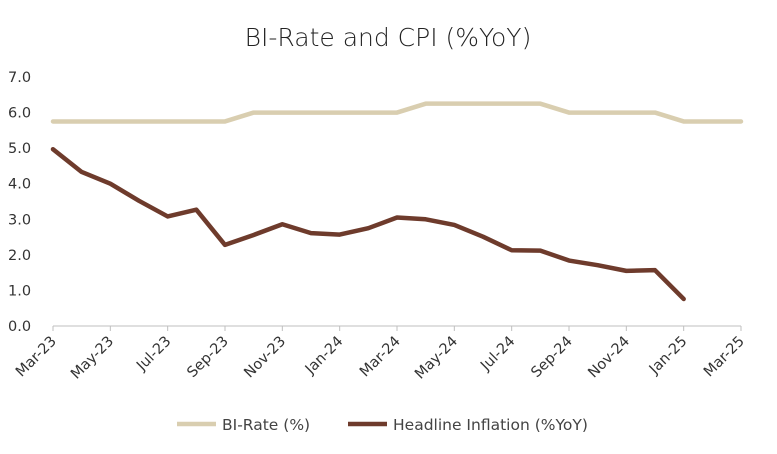 Image resolution: width=777 pixels, height=454 pixels. I want to click on y-tick-label: 0.0, so click(19, 327).